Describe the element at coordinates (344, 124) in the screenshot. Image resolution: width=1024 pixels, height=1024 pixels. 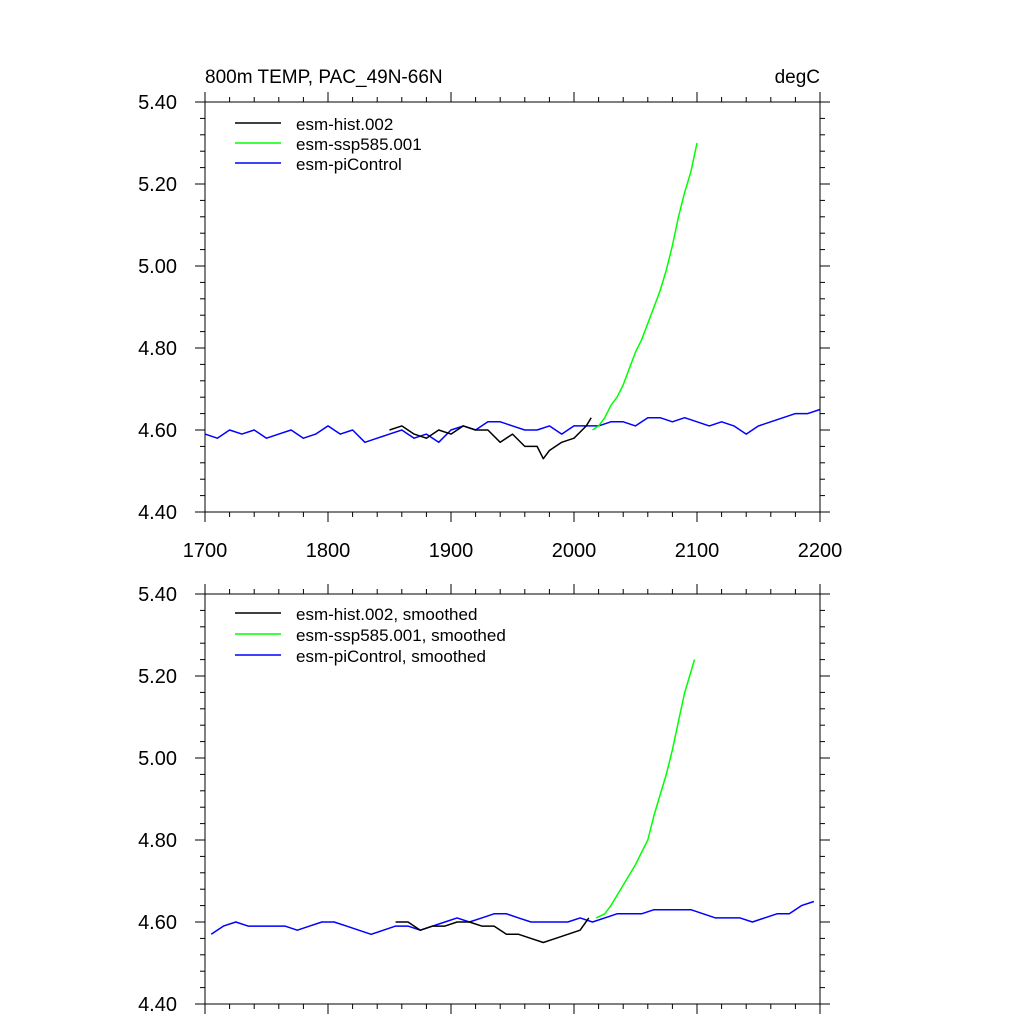
I see `top-legend-label-1: esm-hist.002` at that location.